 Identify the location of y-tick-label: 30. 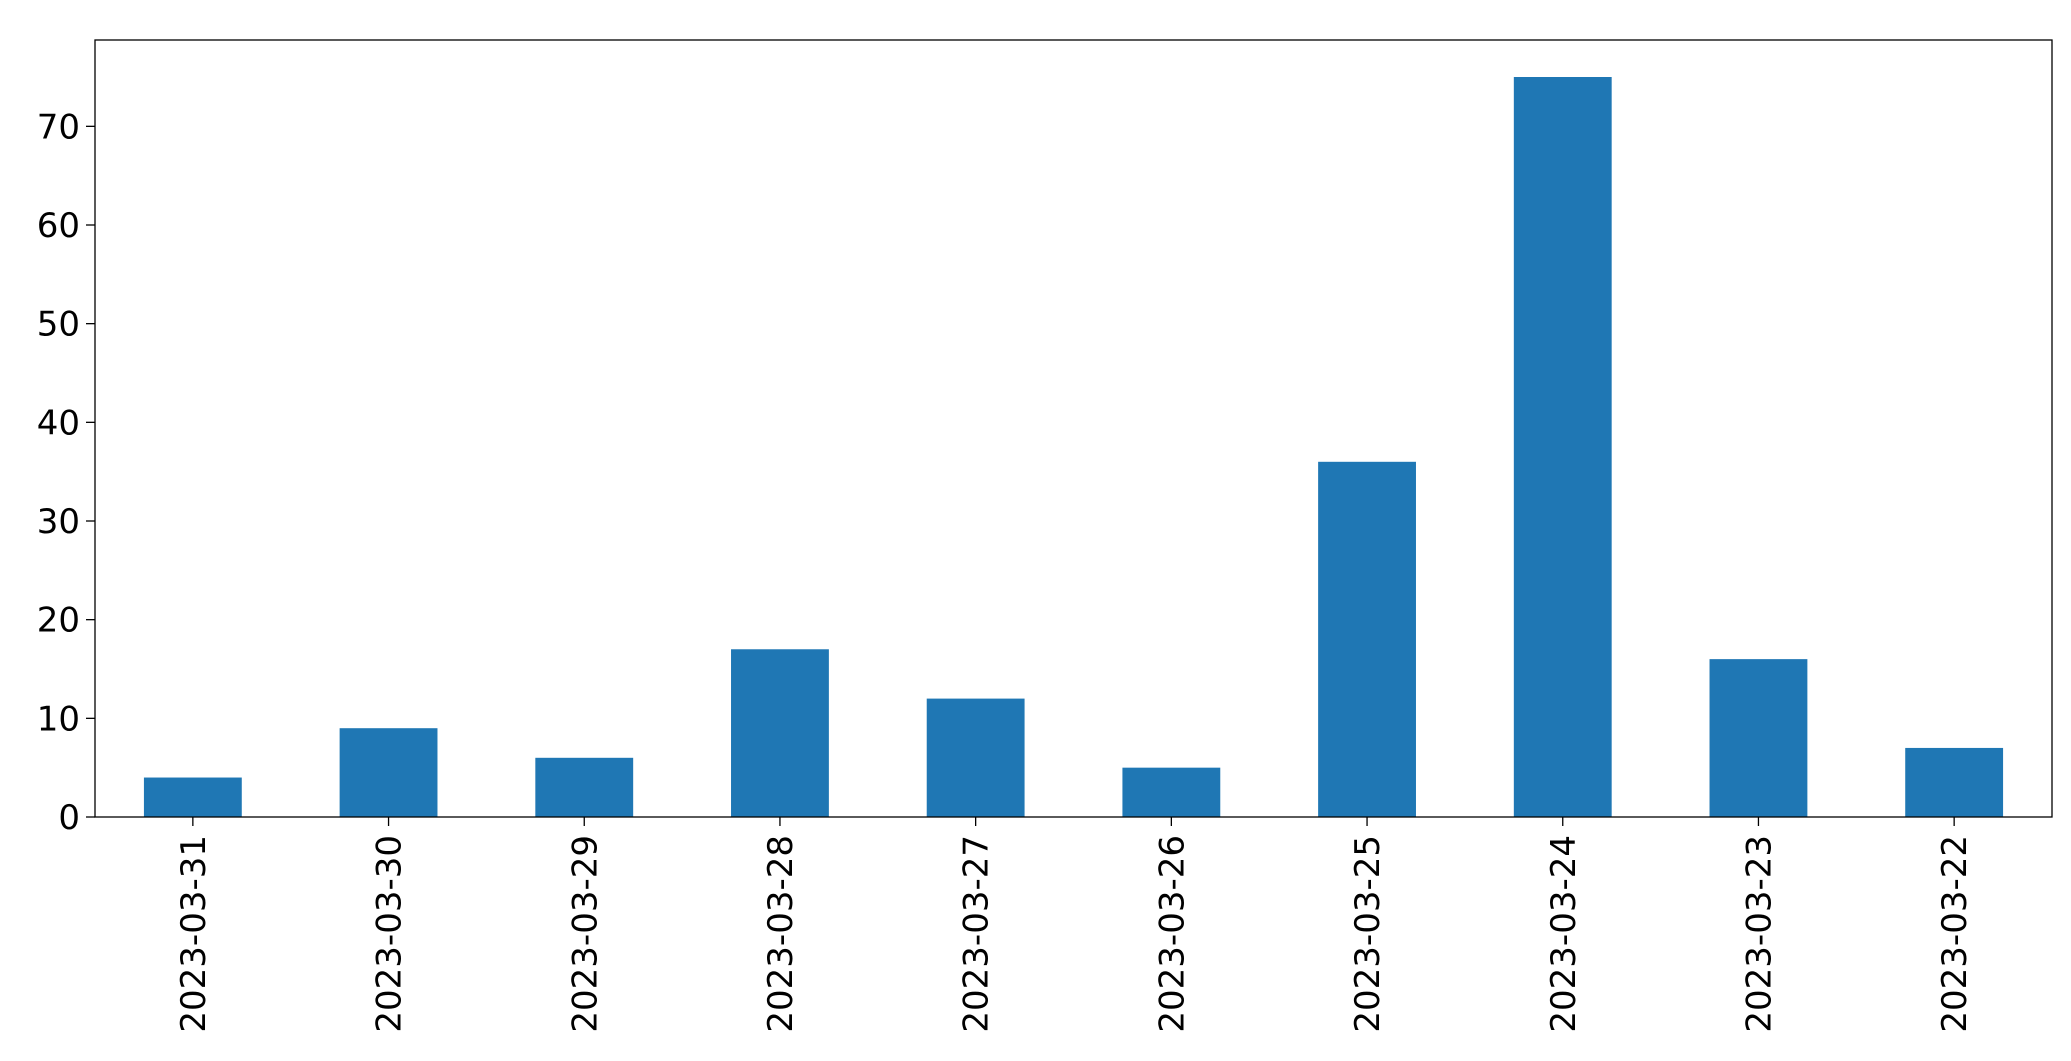
(58, 522).